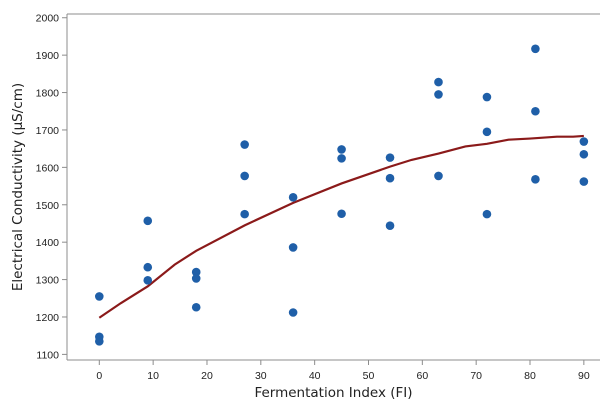 This screenshot has width=603, height=400. Describe the element at coordinates (584, 376) in the screenshot. I see `x-tick-label: 90` at that location.